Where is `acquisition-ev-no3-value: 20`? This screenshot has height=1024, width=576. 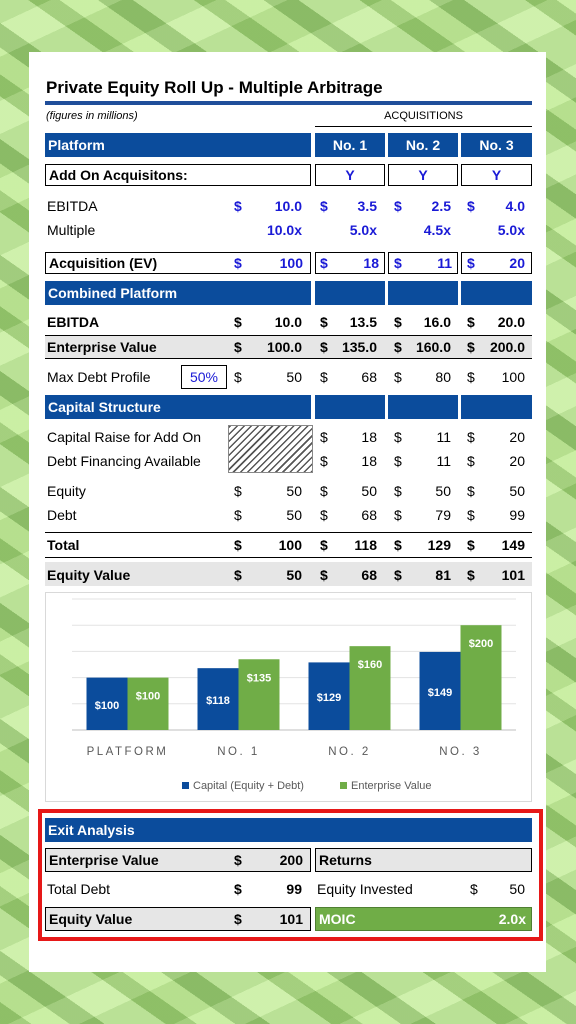 acquisition-ev-no3-value: 20 is located at coordinates (517, 263).